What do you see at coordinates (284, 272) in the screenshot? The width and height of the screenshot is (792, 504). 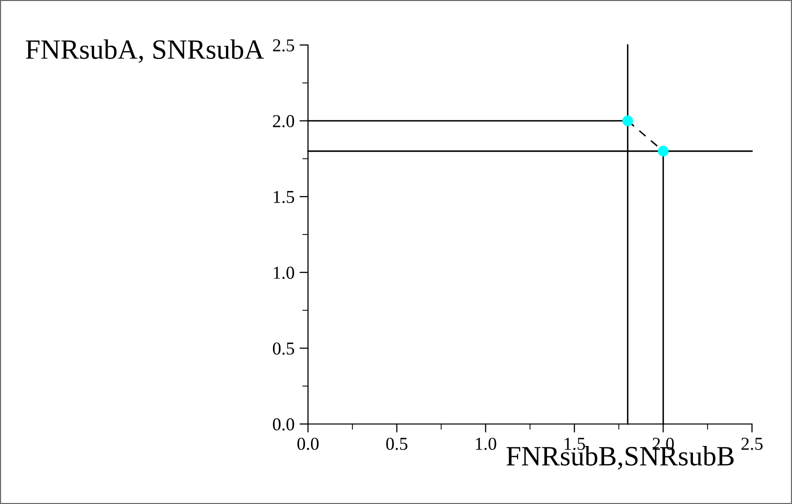 I see `y-tick-label: 1.0` at bounding box center [284, 272].